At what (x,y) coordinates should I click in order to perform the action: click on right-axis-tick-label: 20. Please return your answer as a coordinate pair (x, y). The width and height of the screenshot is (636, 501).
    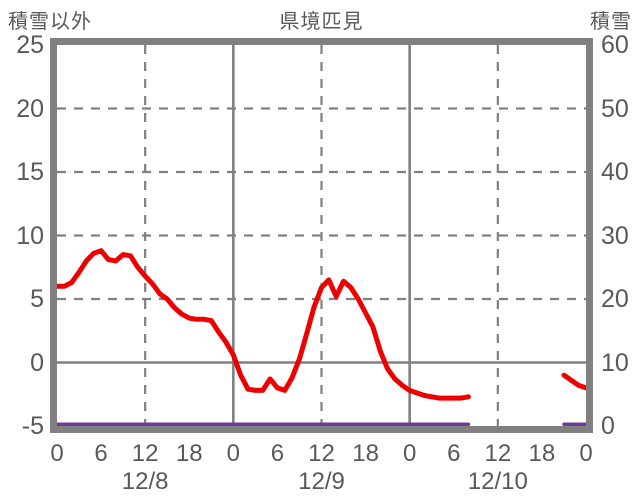
    Looking at the image, I should click on (615, 299).